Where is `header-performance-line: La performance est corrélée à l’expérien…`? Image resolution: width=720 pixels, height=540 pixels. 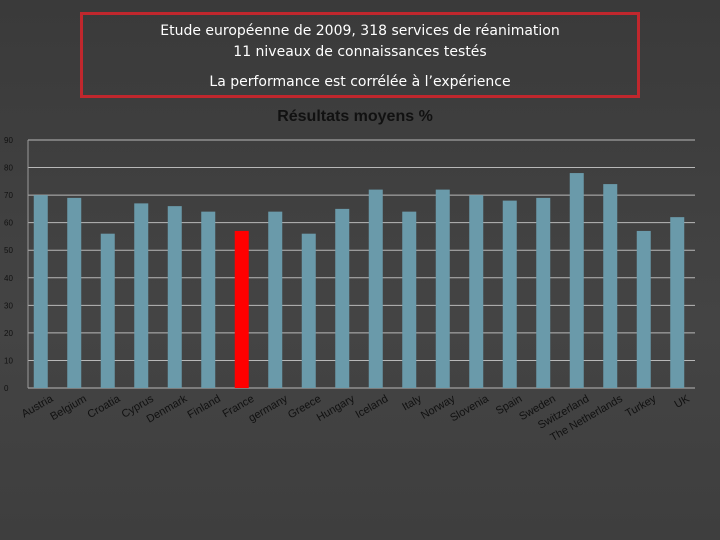
header-performance-line: La performance est corrélée à l’expérien… is located at coordinates (360, 82).